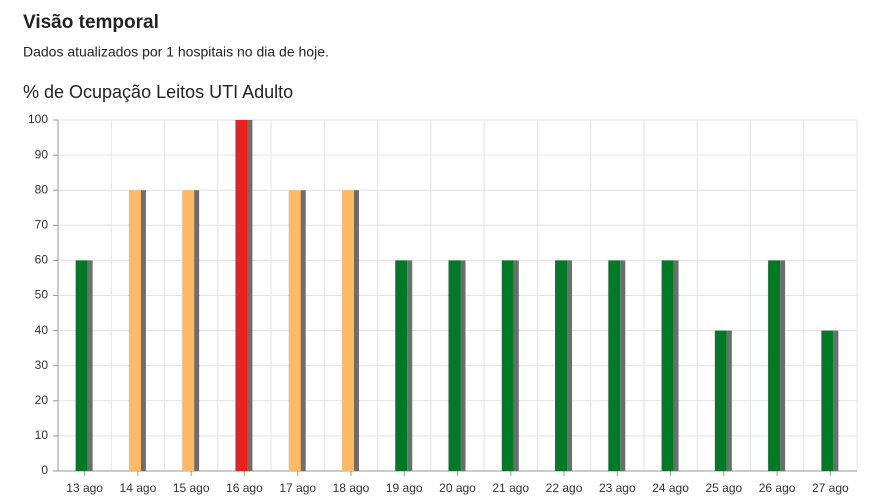 The image size is (885, 504). I want to click on x-tick-label: 21 ago, so click(510, 488).